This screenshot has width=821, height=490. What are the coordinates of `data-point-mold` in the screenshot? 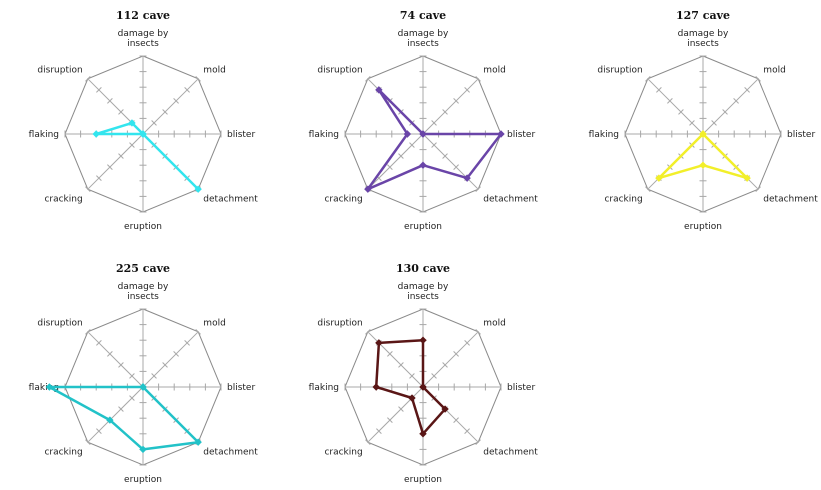 It's located at (423, 134).